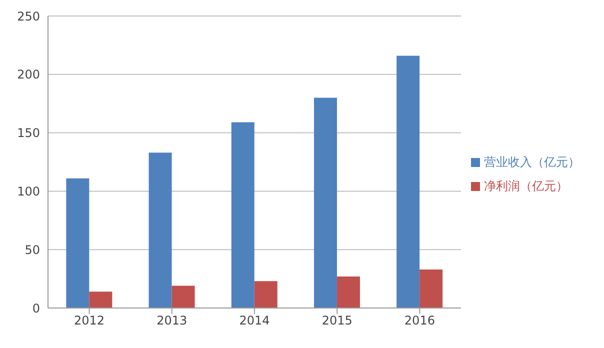 This screenshot has height=348, width=604. Describe the element at coordinates (28, 133) in the screenshot. I see `y-tick-label: 150` at that location.